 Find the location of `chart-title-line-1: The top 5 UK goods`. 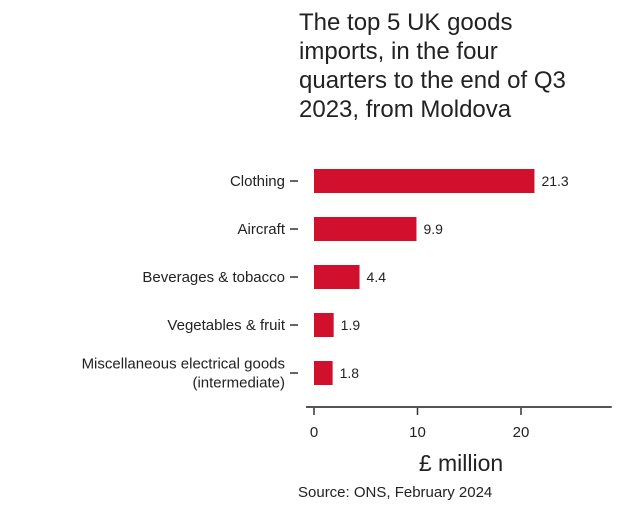

chart-title-line-1: The top 5 UK goods is located at coordinates (406, 22).